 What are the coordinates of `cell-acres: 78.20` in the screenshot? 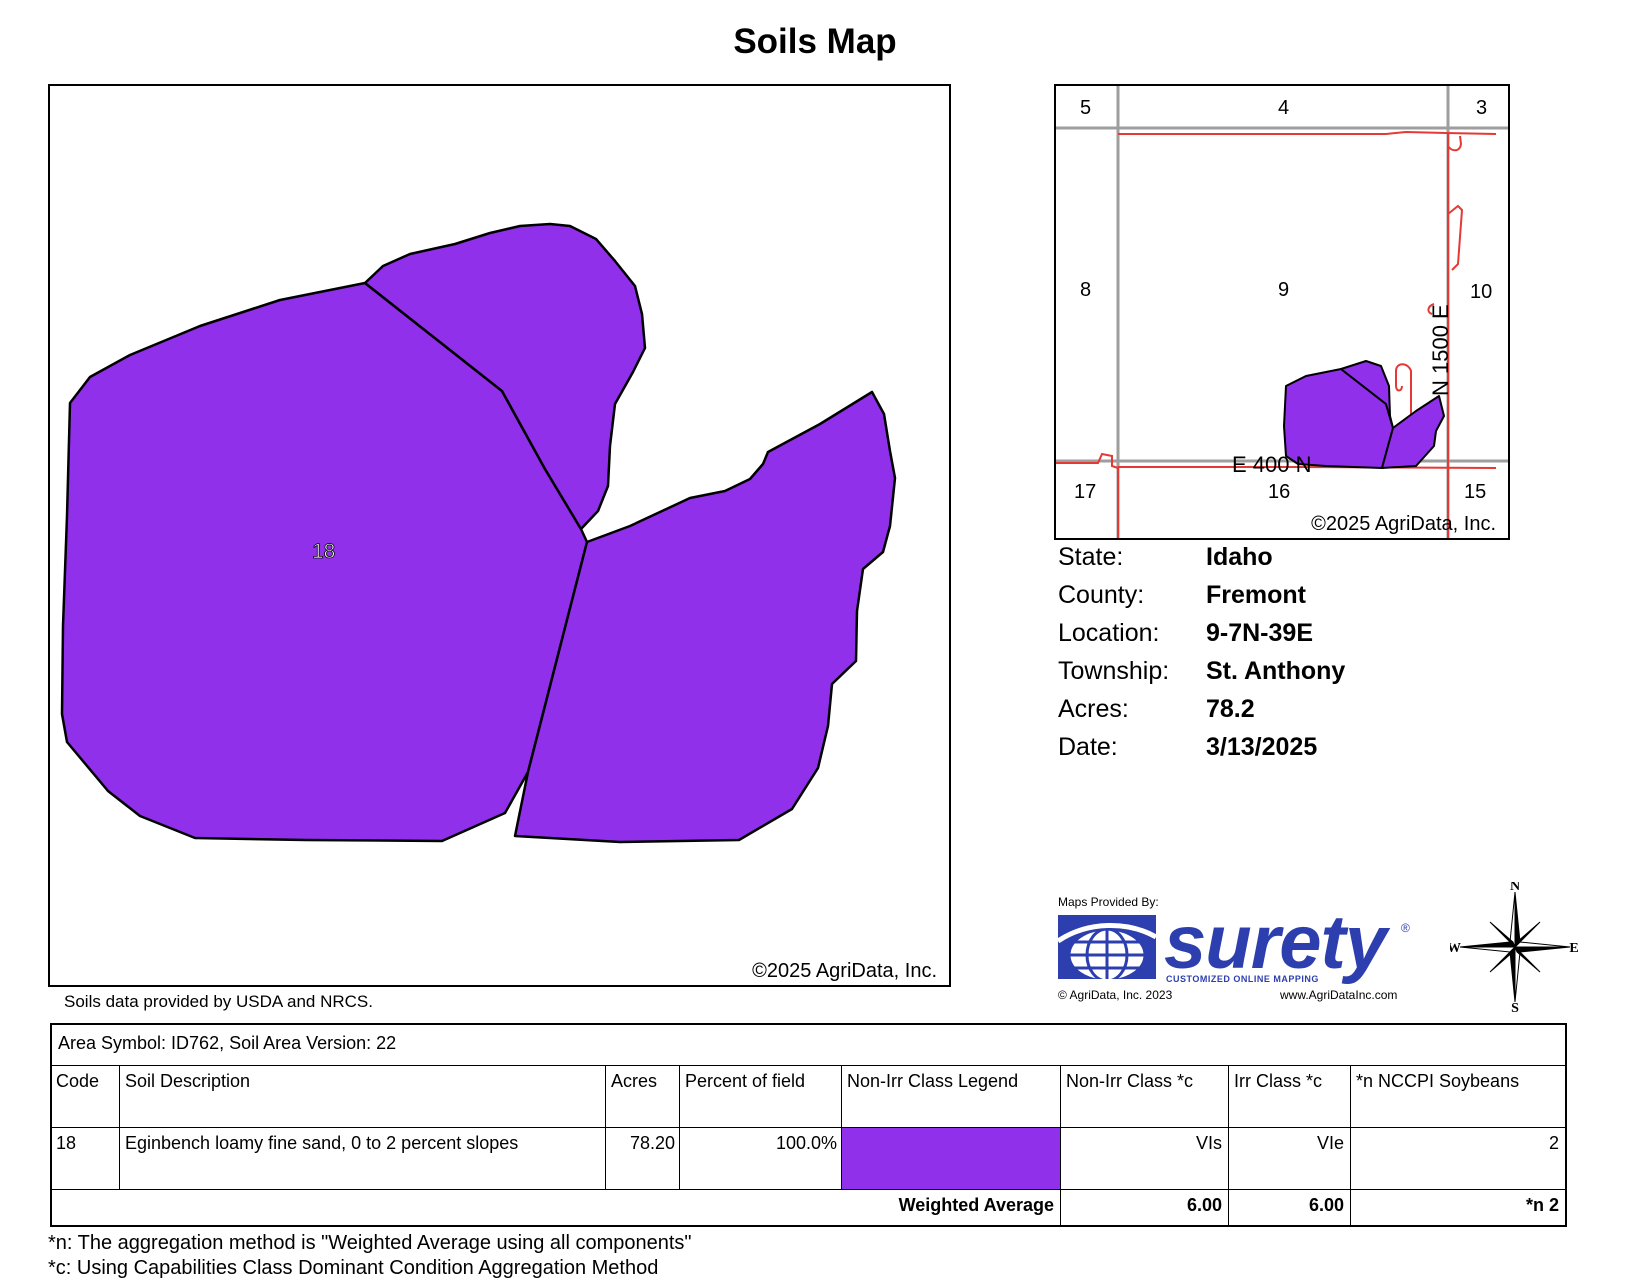 It's located at (652, 1143).